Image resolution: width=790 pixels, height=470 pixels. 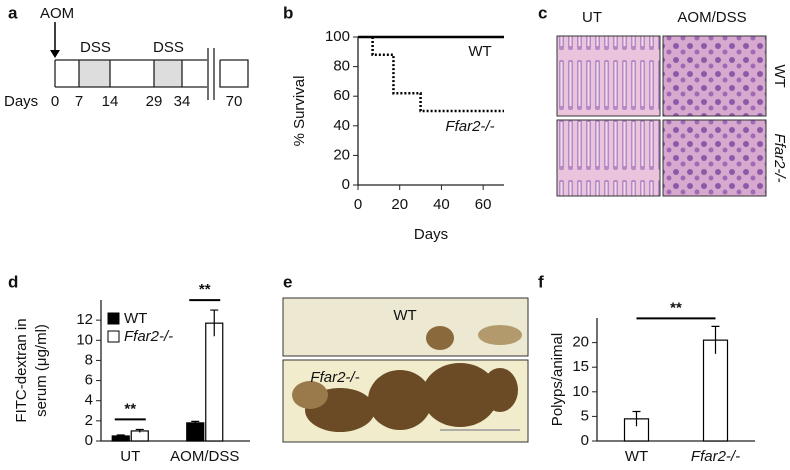 What do you see at coordinates (41, 370) in the screenshot?
I see `y-axis-label: serum (μg/ml)` at bounding box center [41, 370].